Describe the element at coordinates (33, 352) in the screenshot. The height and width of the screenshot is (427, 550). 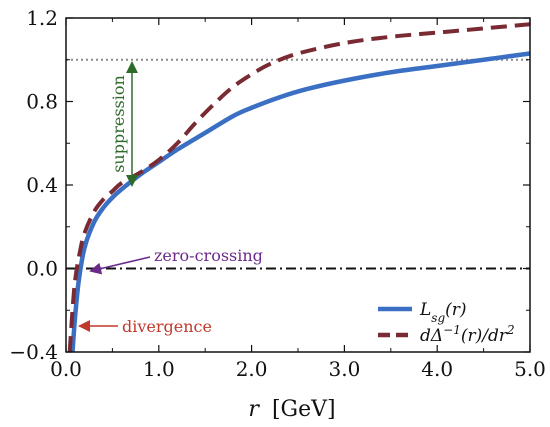
I see `y-tick-label: −0.4` at that location.